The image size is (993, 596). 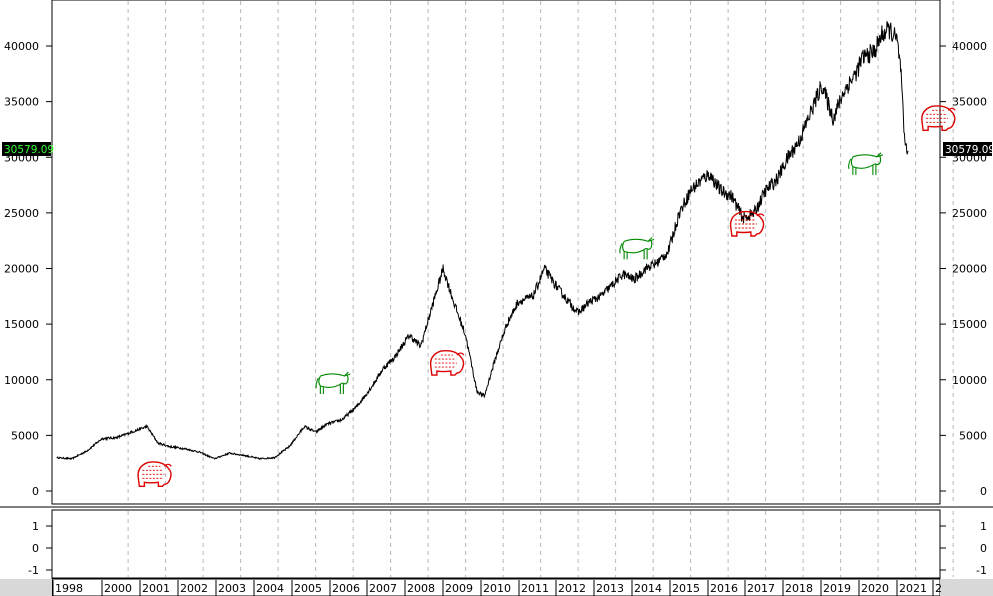 I want to click on x-tick-label: 2017, so click(x=761, y=588).